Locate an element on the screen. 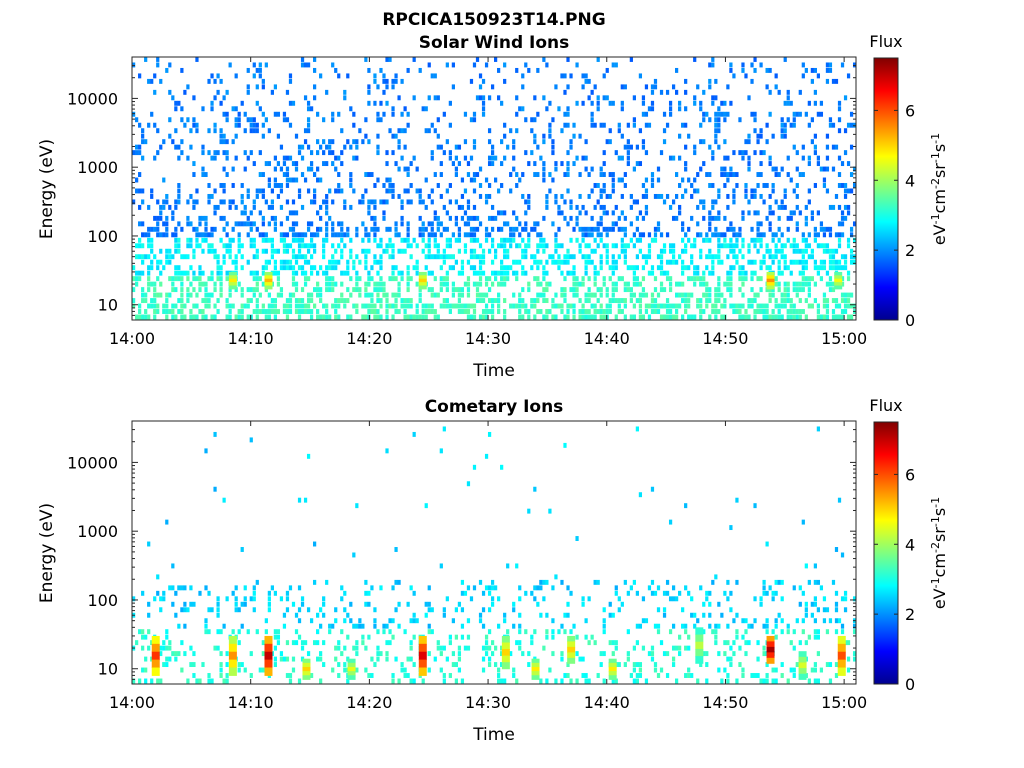  colorbar-title-solar-wind: Flux is located at coordinates (885, 41).